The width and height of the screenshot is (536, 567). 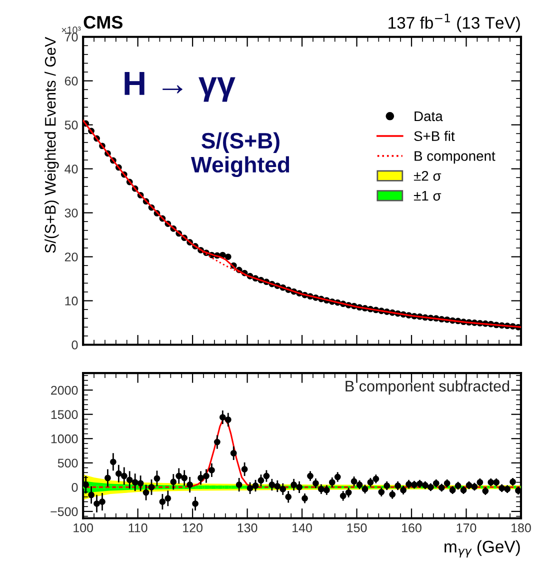 I want to click on x-tick-label: 150, so click(x=357, y=527).